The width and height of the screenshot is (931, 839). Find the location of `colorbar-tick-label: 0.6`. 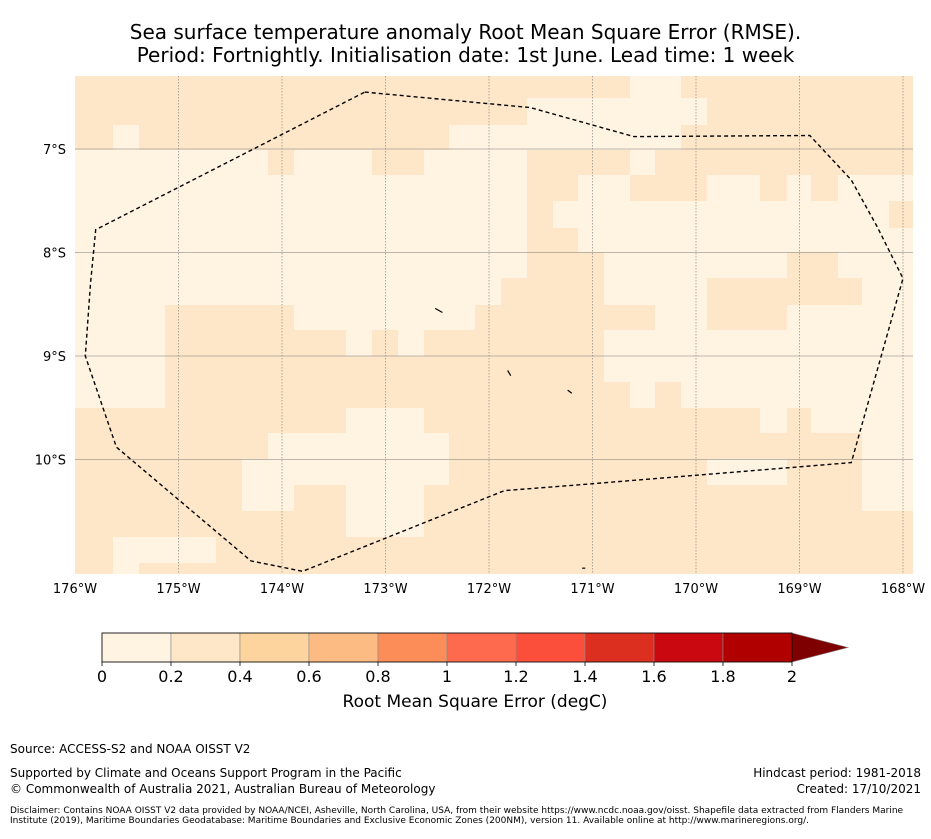

colorbar-tick-label: 0.6 is located at coordinates (309, 676).